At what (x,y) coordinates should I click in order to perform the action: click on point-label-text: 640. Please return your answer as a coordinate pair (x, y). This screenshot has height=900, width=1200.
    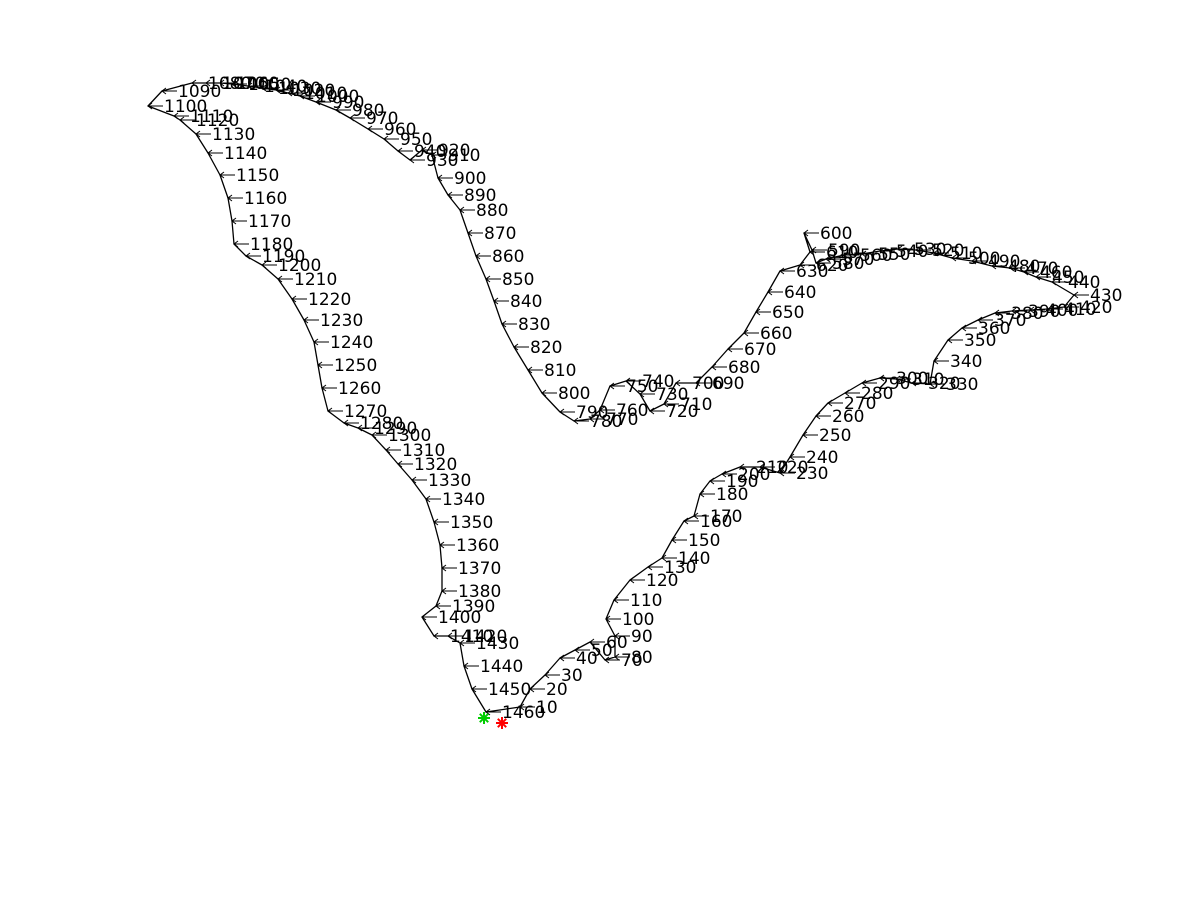
    Looking at the image, I should click on (800, 293).